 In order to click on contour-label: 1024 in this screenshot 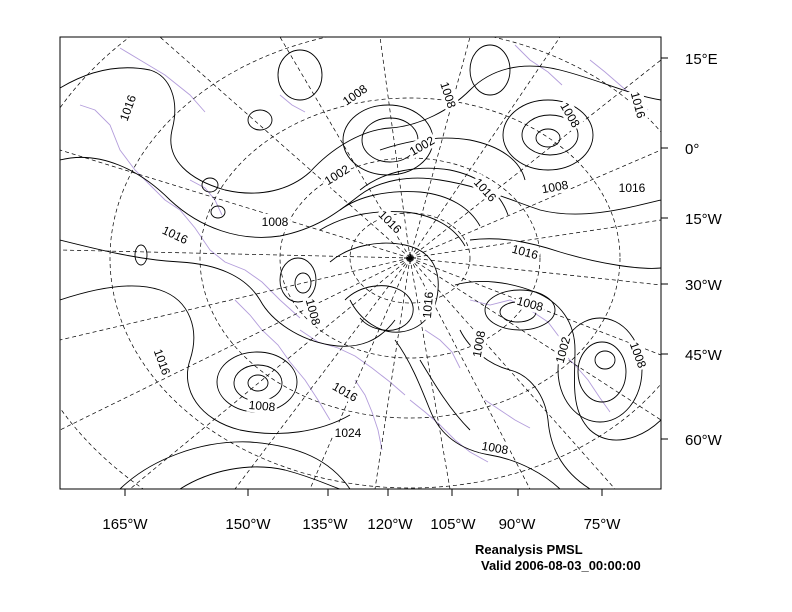, I will do `click(348, 432)`.